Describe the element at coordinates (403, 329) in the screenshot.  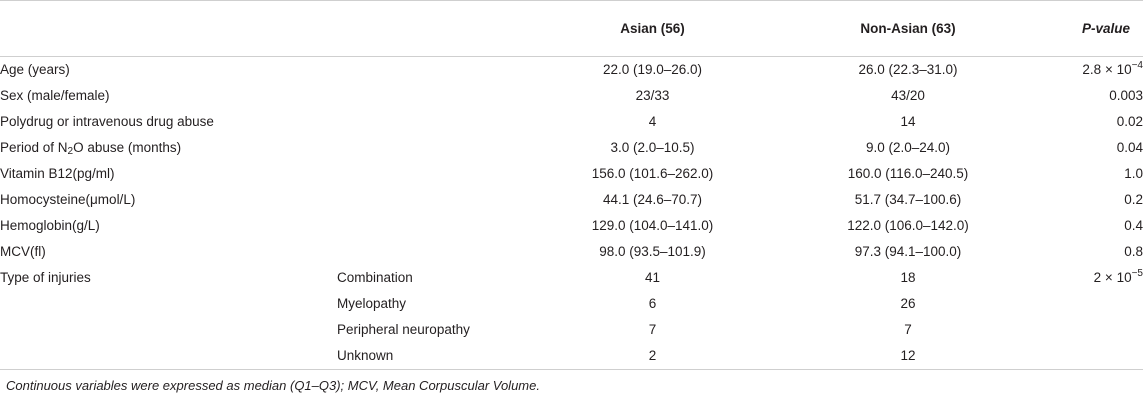
I see `row-subcategory: Peripheral neuropathy` at that location.